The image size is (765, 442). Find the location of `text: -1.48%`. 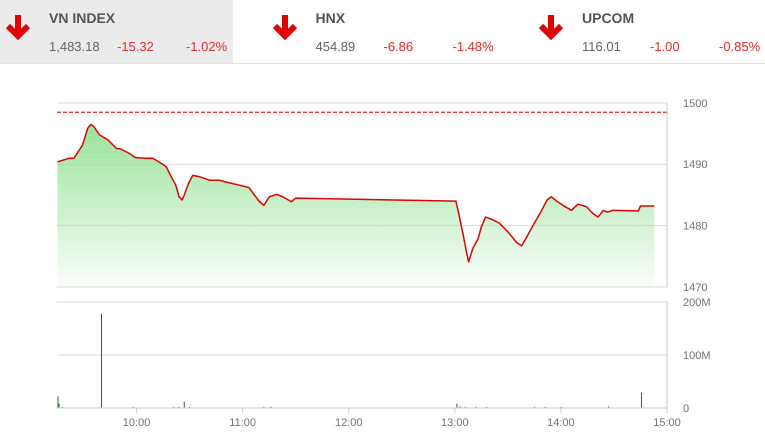

text: -1.48% is located at coordinates (473, 46).